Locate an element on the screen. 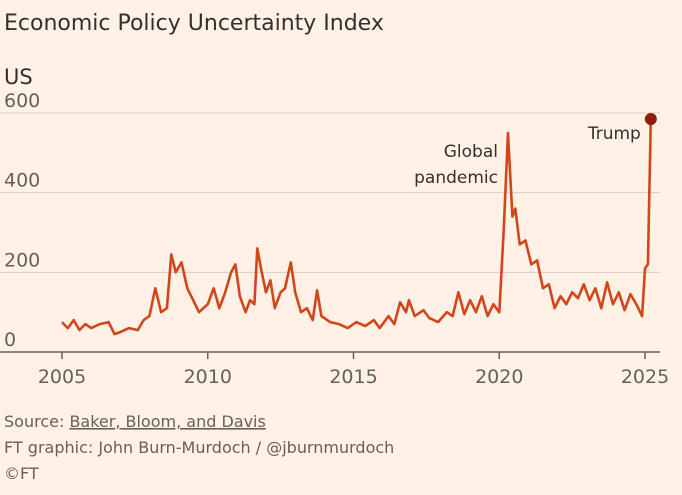 This screenshot has width=682, height=495. source-link: Baker, Bloom, and Davis is located at coordinates (167, 421).